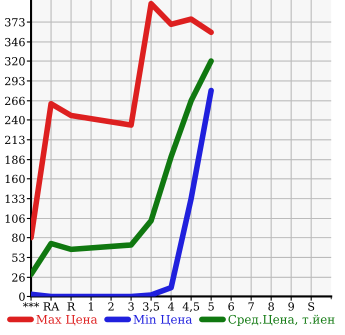  Describe the element at coordinates (31, 305) in the screenshot. I see `x-tick-label: ***` at that location.